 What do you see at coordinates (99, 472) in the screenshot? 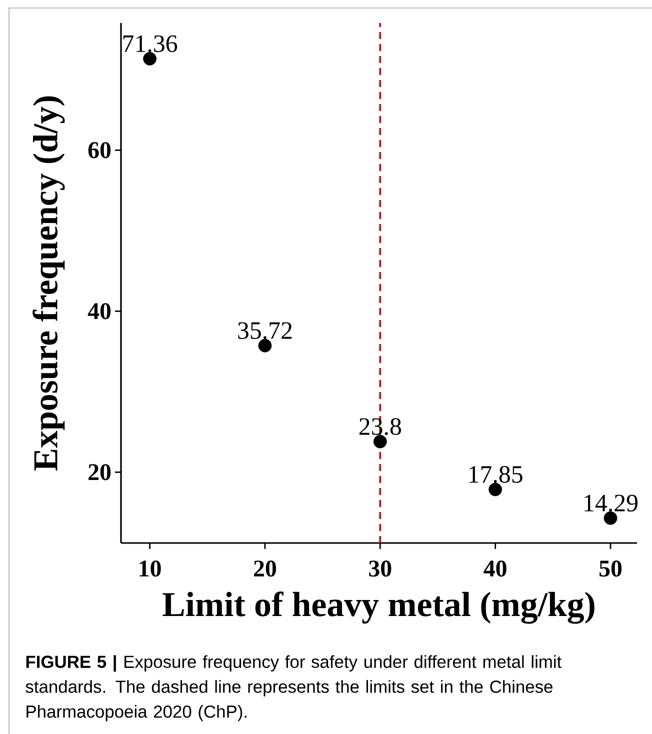
I see `y-tick-label: 20` at bounding box center [99, 472].